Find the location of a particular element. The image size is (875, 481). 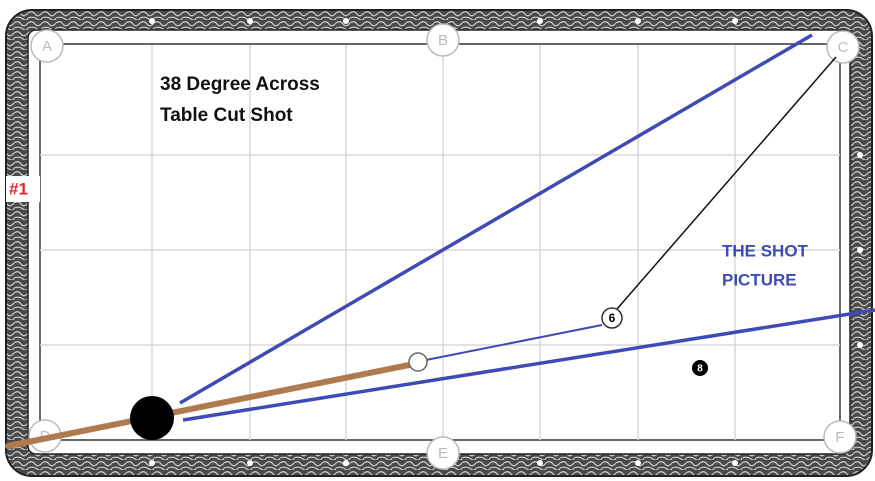

pocket-label: F is located at coordinates (839, 437).